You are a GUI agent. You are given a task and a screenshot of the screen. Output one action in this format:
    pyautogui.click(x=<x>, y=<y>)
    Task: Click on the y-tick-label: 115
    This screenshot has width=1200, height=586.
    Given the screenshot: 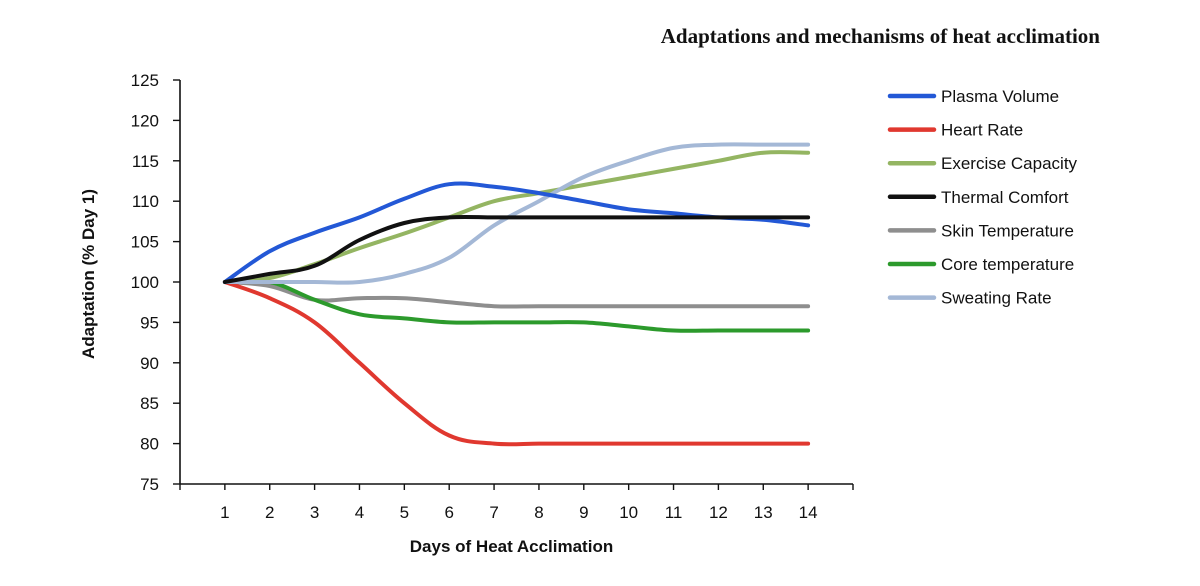 What is the action you would take?
    pyautogui.click(x=145, y=161)
    